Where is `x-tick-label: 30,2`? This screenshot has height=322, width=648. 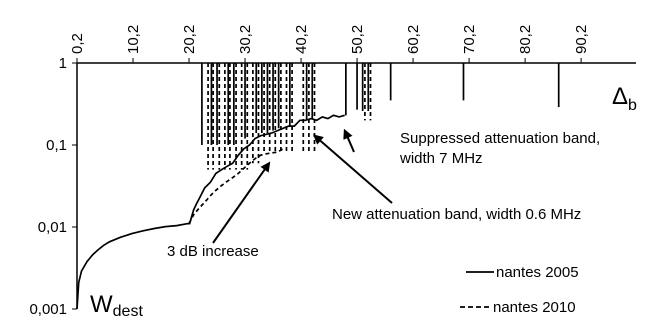
x-tick-label: 30,2 is located at coordinates (245, 39).